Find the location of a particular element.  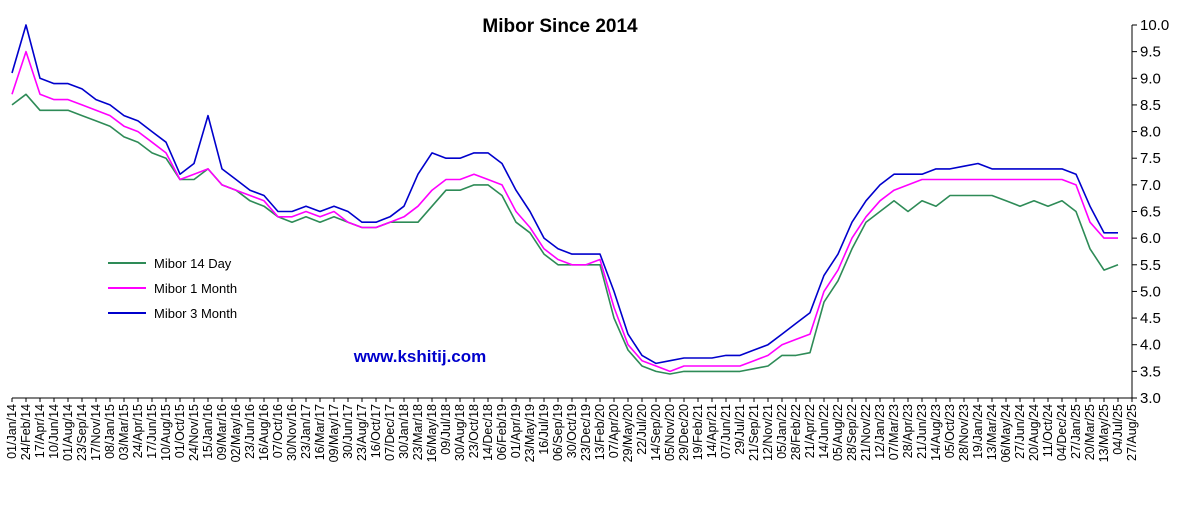

x-tick-label: 23/Jan/17 is located at coordinates (306, 431).